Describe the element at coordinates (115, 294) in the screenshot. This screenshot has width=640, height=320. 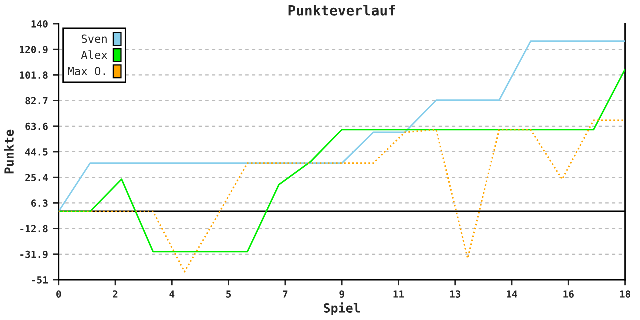
I see `x-tick-label: 2` at that location.